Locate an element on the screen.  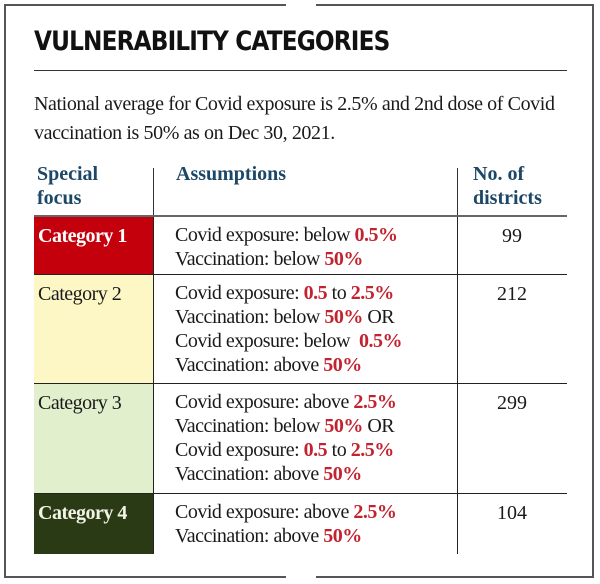
category-cell: Category 1 is located at coordinates (94, 246).